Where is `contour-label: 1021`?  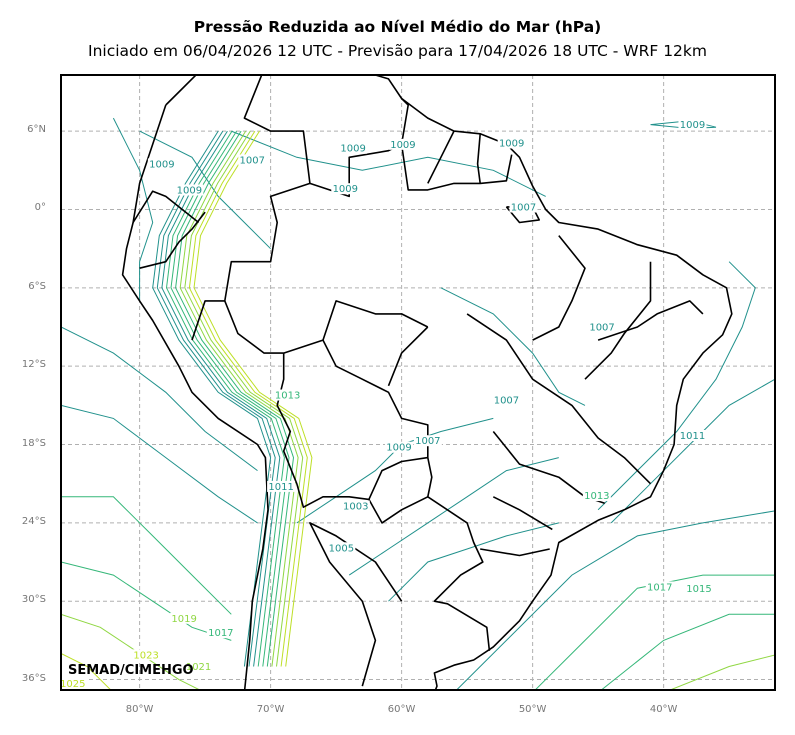 contour-label: 1021 is located at coordinates (198, 667).